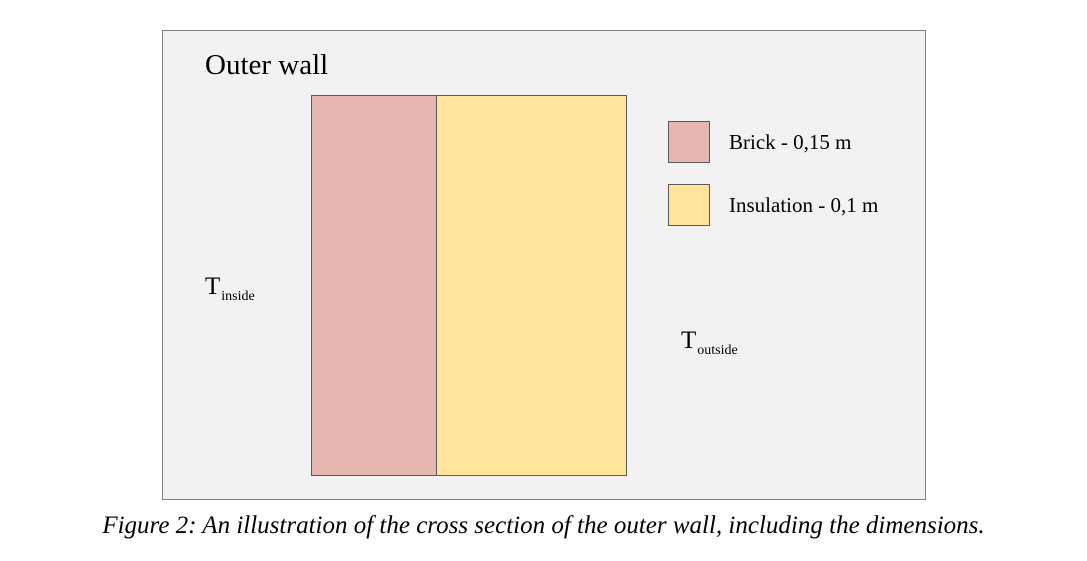 Image resolution: width=1087 pixels, height=561 pixels. Describe the element at coordinates (689, 205) in the screenshot. I see `legend-swatch-insulation` at that location.